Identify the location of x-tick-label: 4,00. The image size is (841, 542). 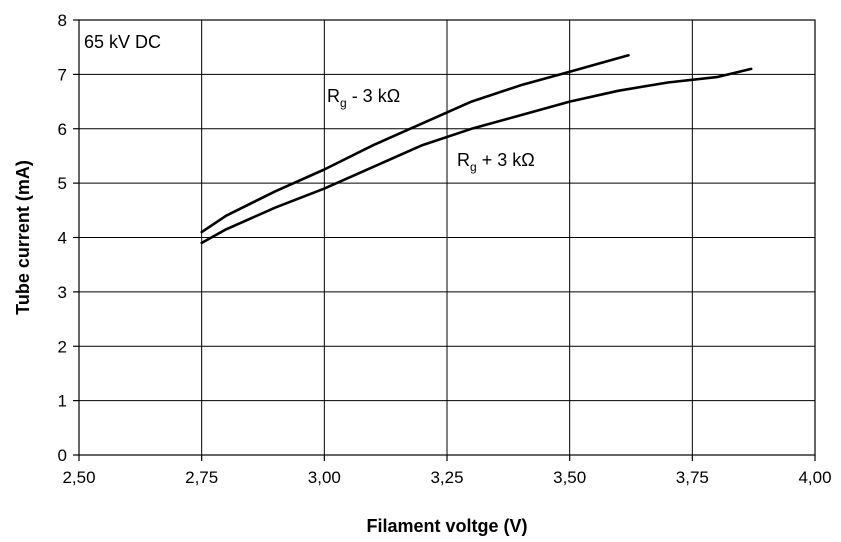
(814, 477).